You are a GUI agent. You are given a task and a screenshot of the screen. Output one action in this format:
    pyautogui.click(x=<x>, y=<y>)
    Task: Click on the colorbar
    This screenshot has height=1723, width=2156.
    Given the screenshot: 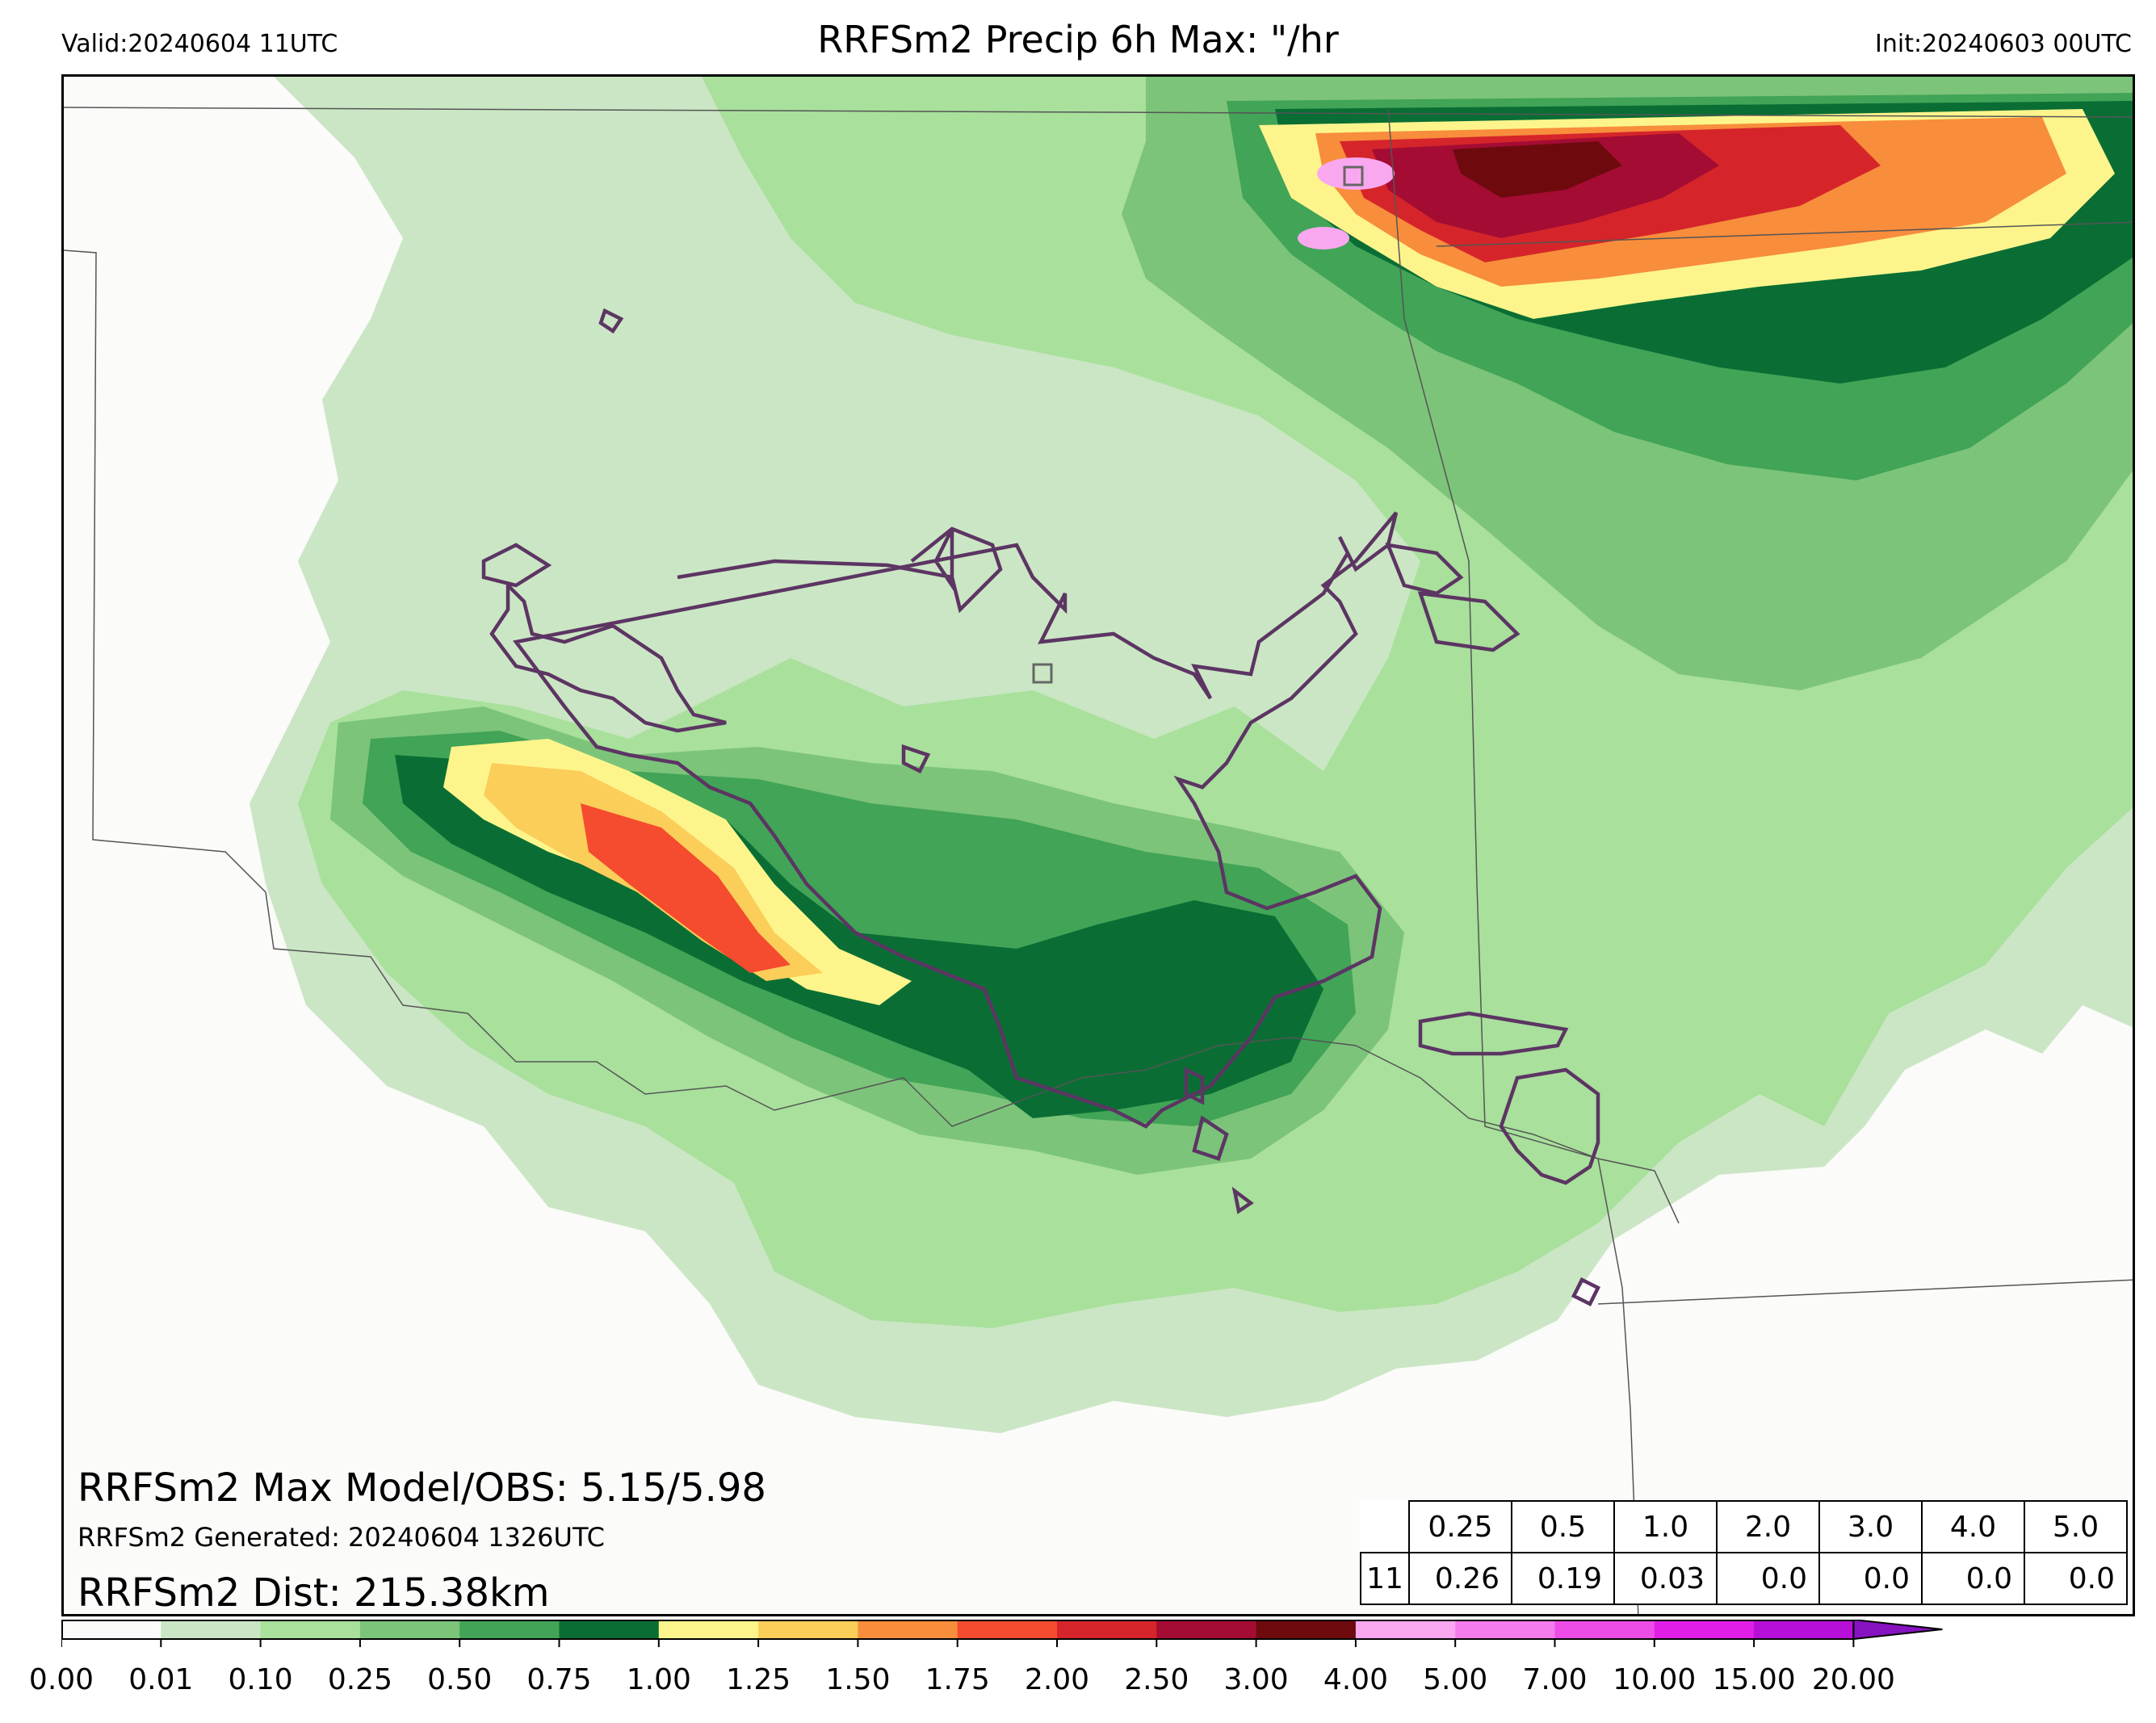 What is the action you would take?
    pyautogui.click(x=1002, y=1633)
    